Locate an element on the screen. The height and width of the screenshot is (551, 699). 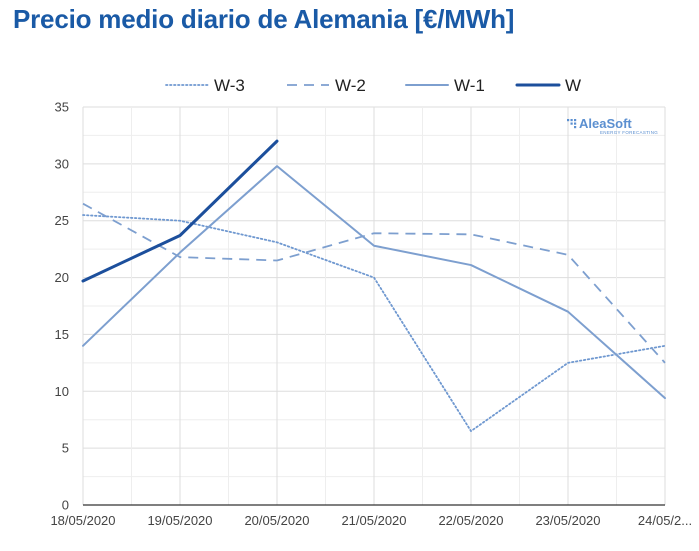
watermark-brand: AleaSoft is located at coordinates (605, 123).